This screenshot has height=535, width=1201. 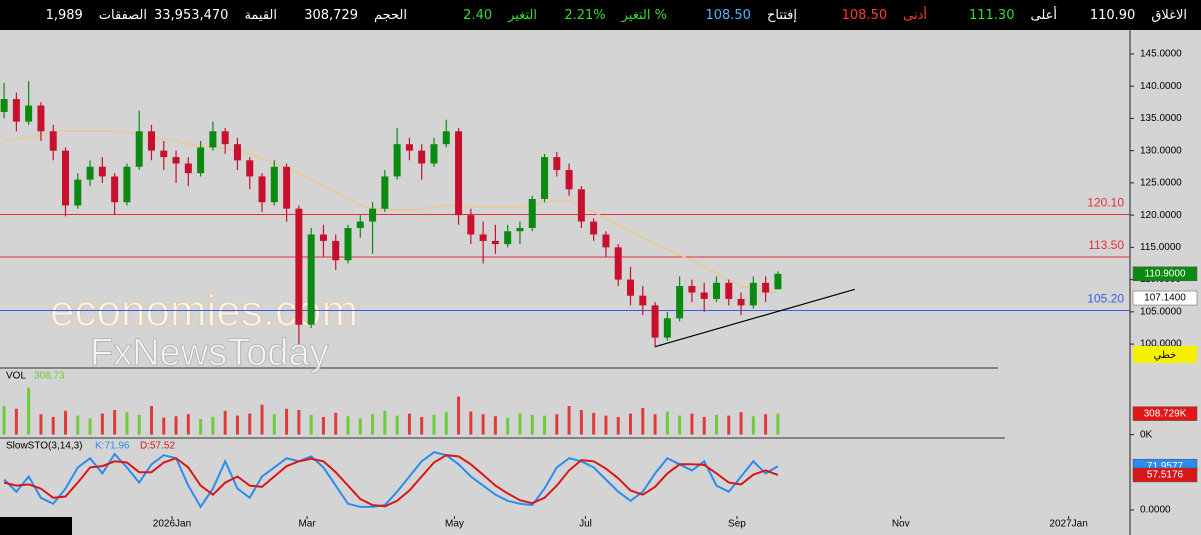 What do you see at coordinates (342, 15) in the screenshot?
I see `quote-item: الحجم 308,729` at bounding box center [342, 15].